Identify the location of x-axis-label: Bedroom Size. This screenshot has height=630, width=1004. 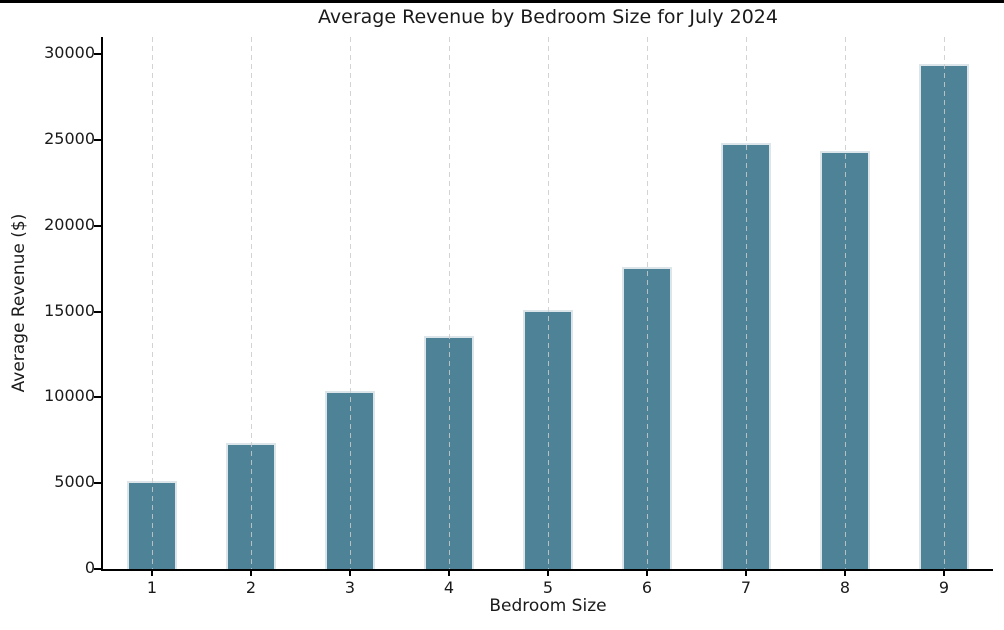
(548, 606).